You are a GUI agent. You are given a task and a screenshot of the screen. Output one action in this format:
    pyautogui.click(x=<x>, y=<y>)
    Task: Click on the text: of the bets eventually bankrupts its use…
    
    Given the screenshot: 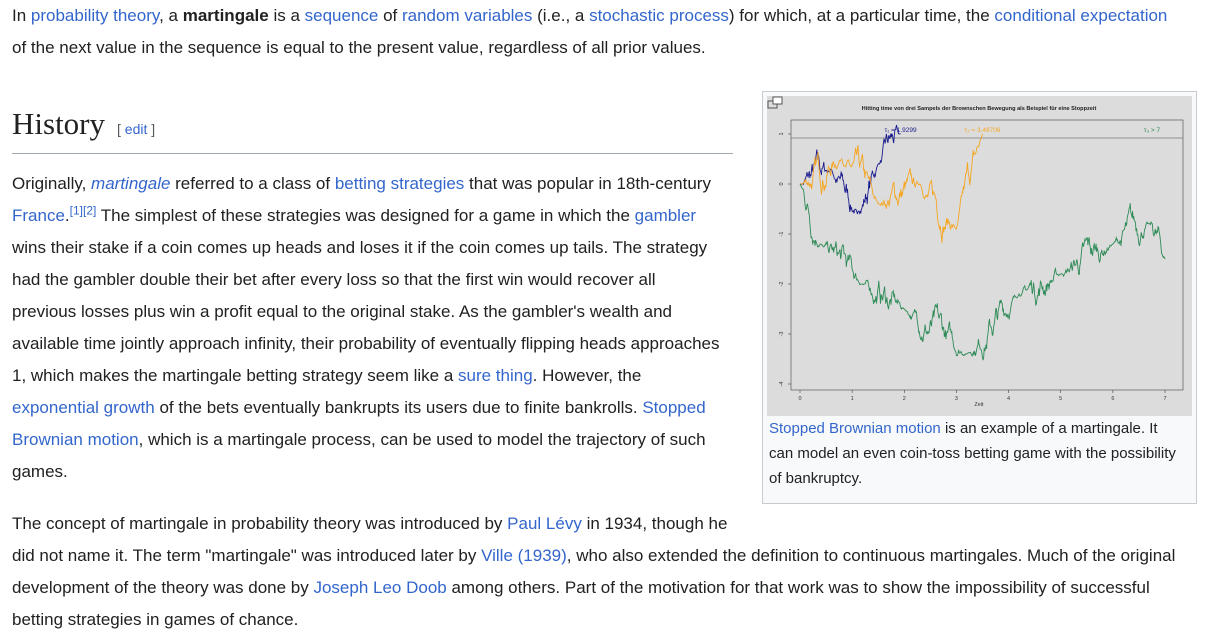 What is the action you would take?
    pyautogui.click(x=398, y=407)
    